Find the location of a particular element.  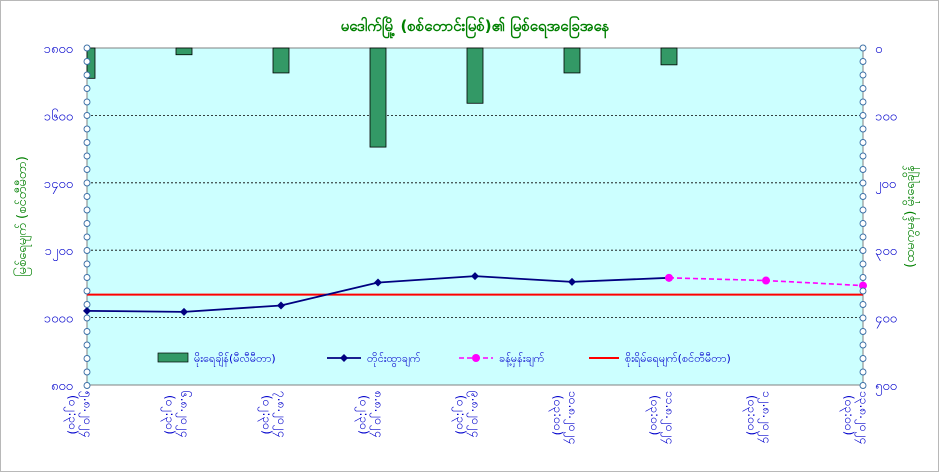

x-tick-label: ၁၂.၈.၂၀၂၄ is located at coordinates (765, 417).